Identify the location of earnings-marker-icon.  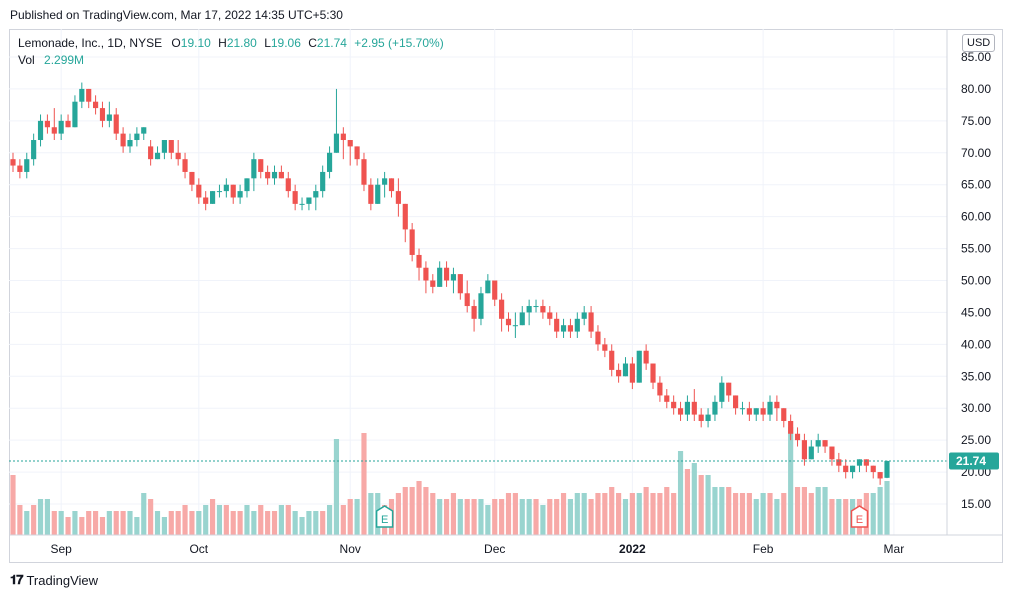
(859, 516).